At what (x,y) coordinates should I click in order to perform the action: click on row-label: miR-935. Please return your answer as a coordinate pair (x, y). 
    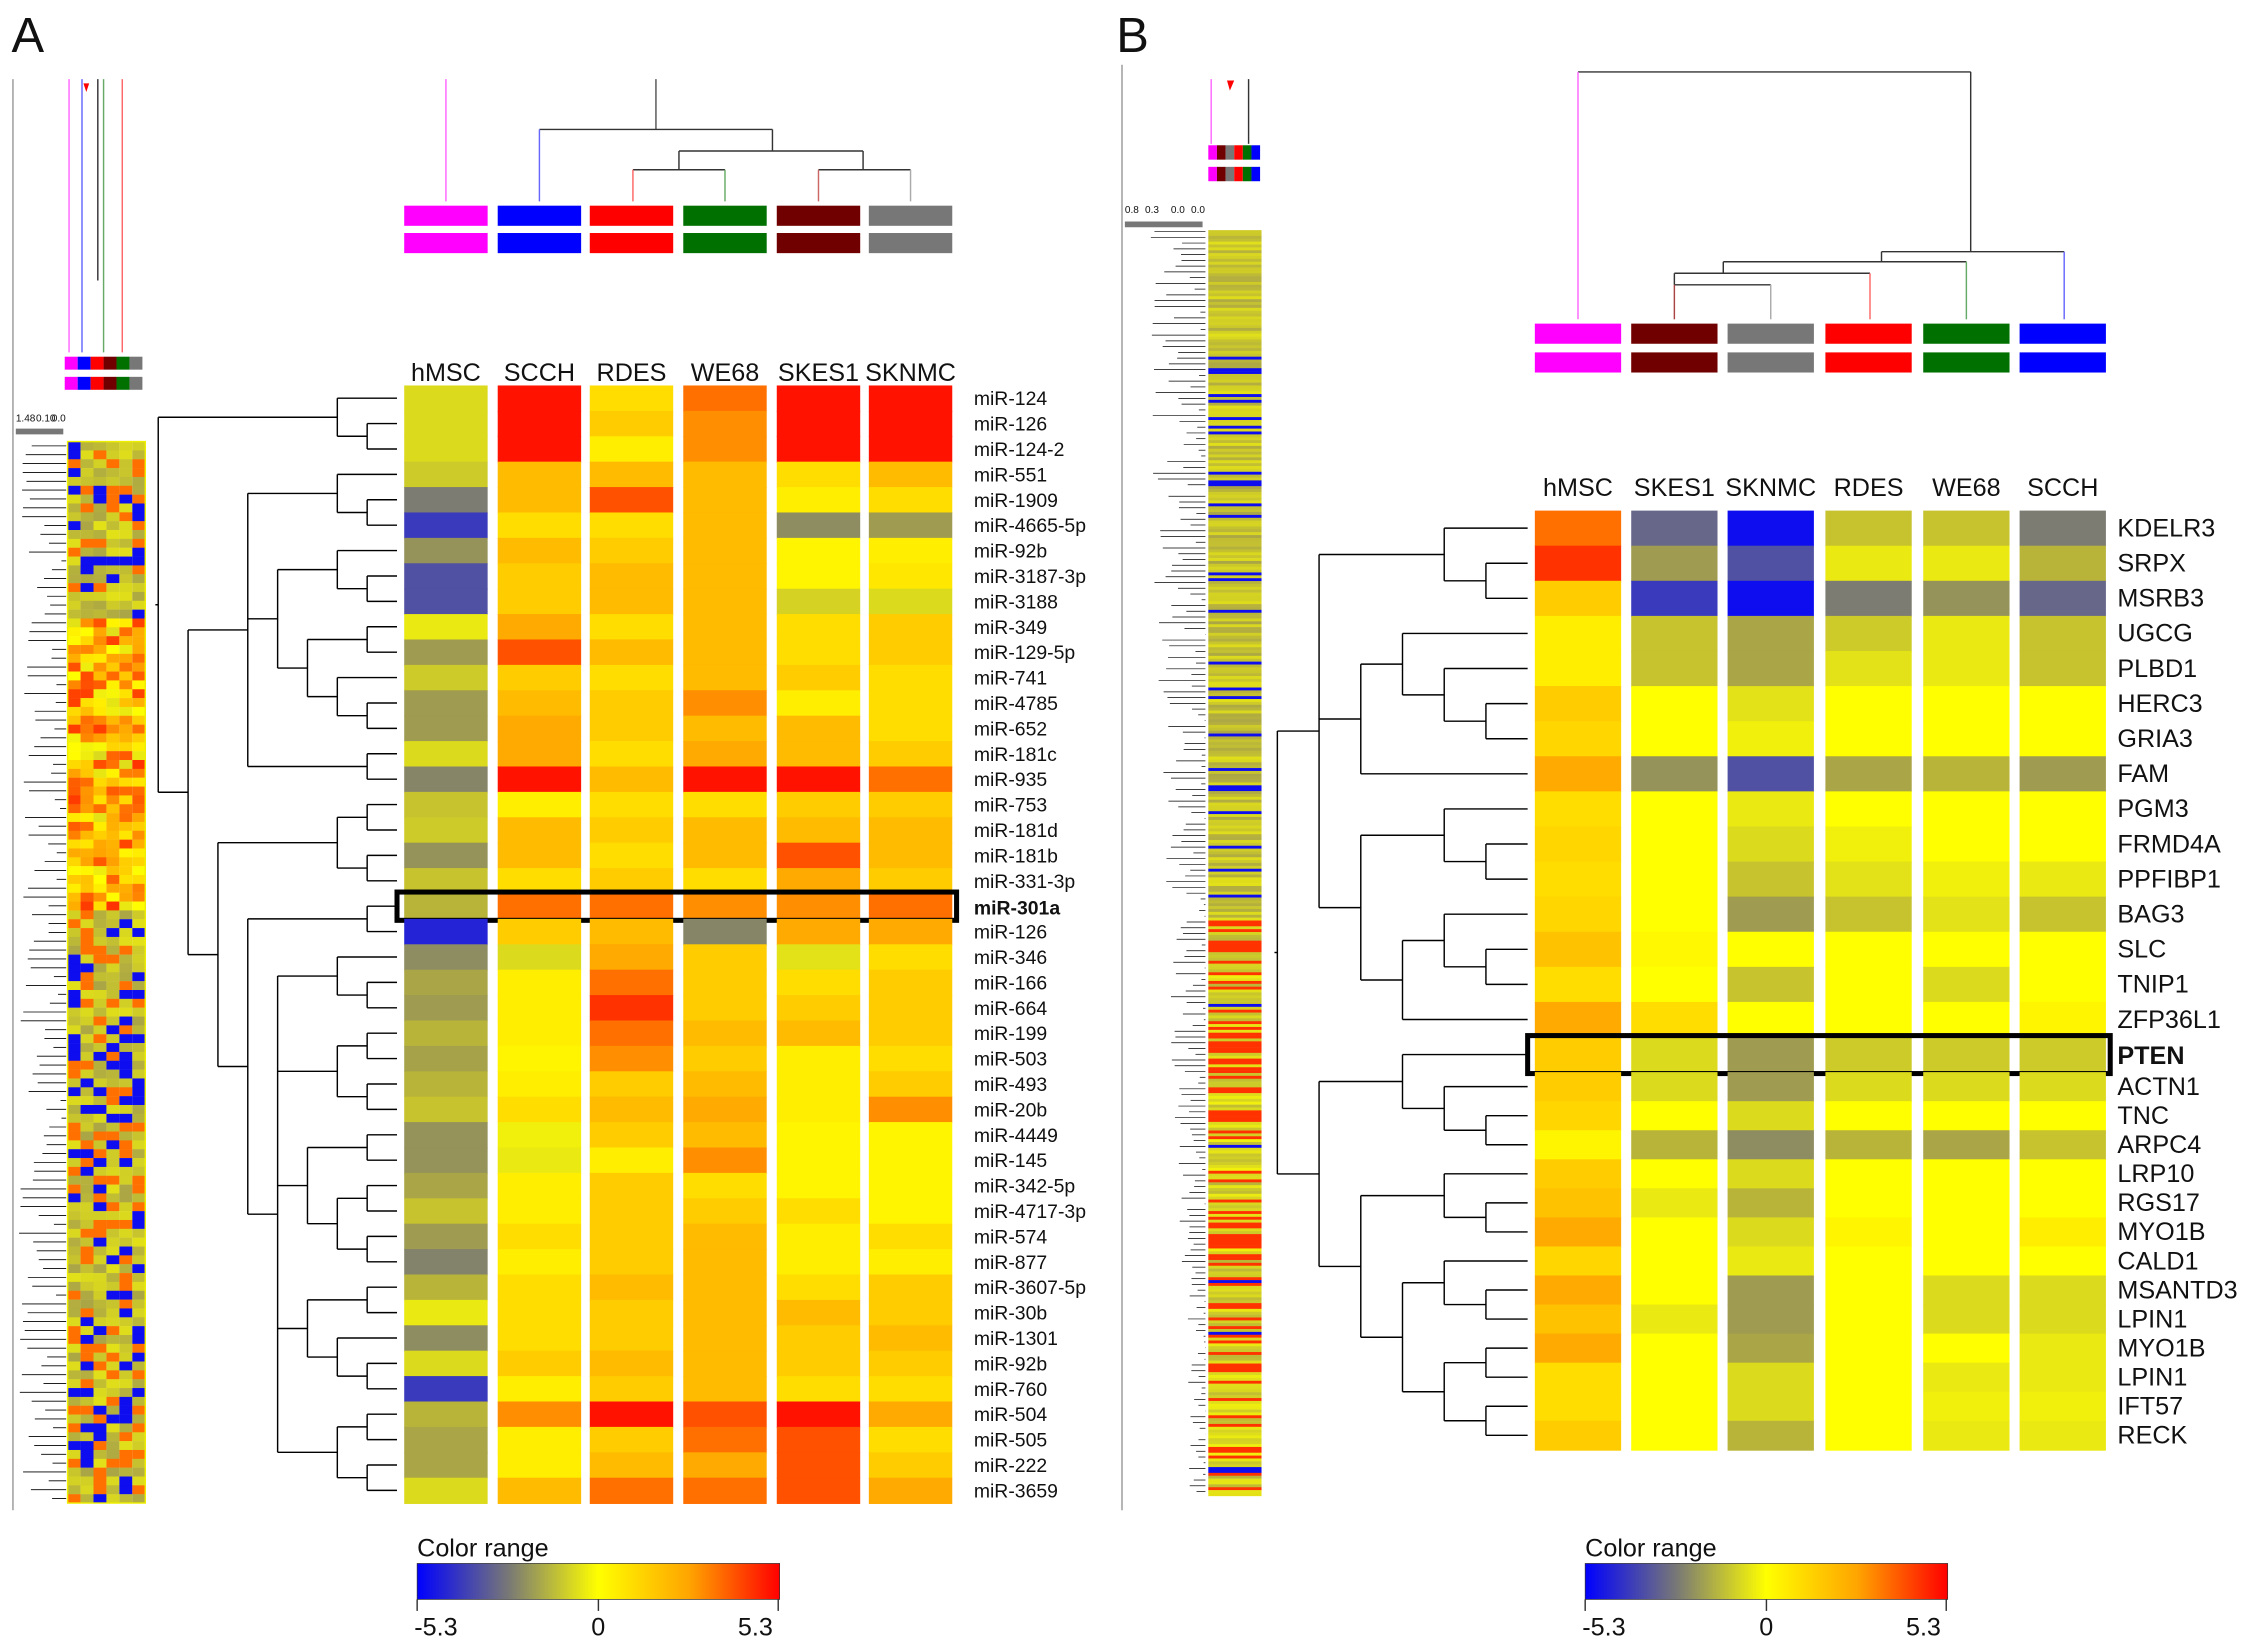
    Looking at the image, I should click on (1010, 780).